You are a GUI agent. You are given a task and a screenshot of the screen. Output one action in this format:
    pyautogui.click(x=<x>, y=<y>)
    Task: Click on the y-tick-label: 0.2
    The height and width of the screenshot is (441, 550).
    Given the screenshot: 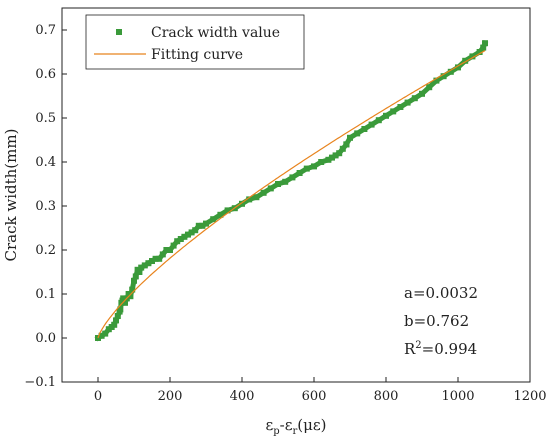 What is the action you would take?
    pyautogui.click(x=45, y=250)
    